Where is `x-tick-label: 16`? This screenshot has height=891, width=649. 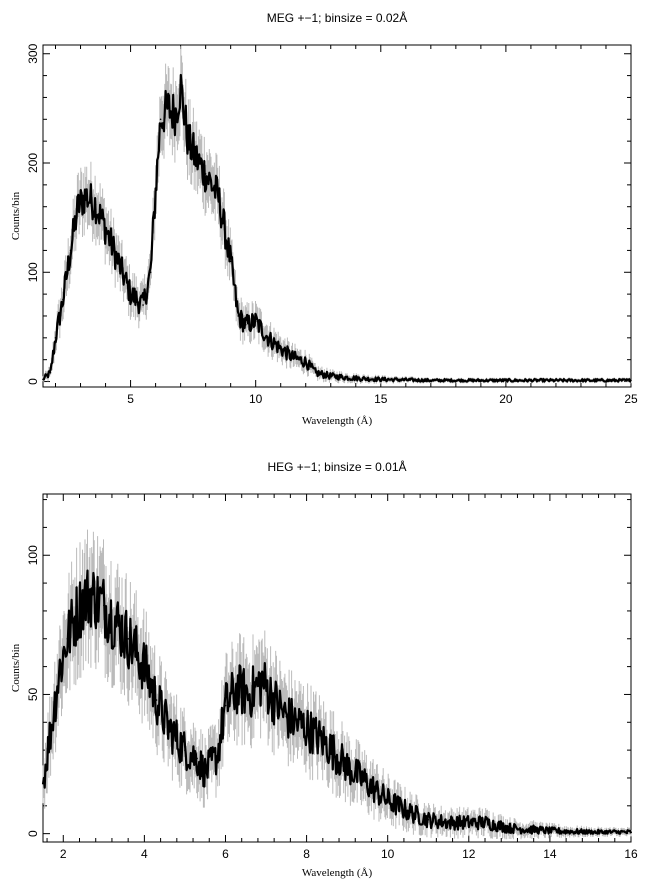
x-tick-label: 16 is located at coordinates (631, 854).